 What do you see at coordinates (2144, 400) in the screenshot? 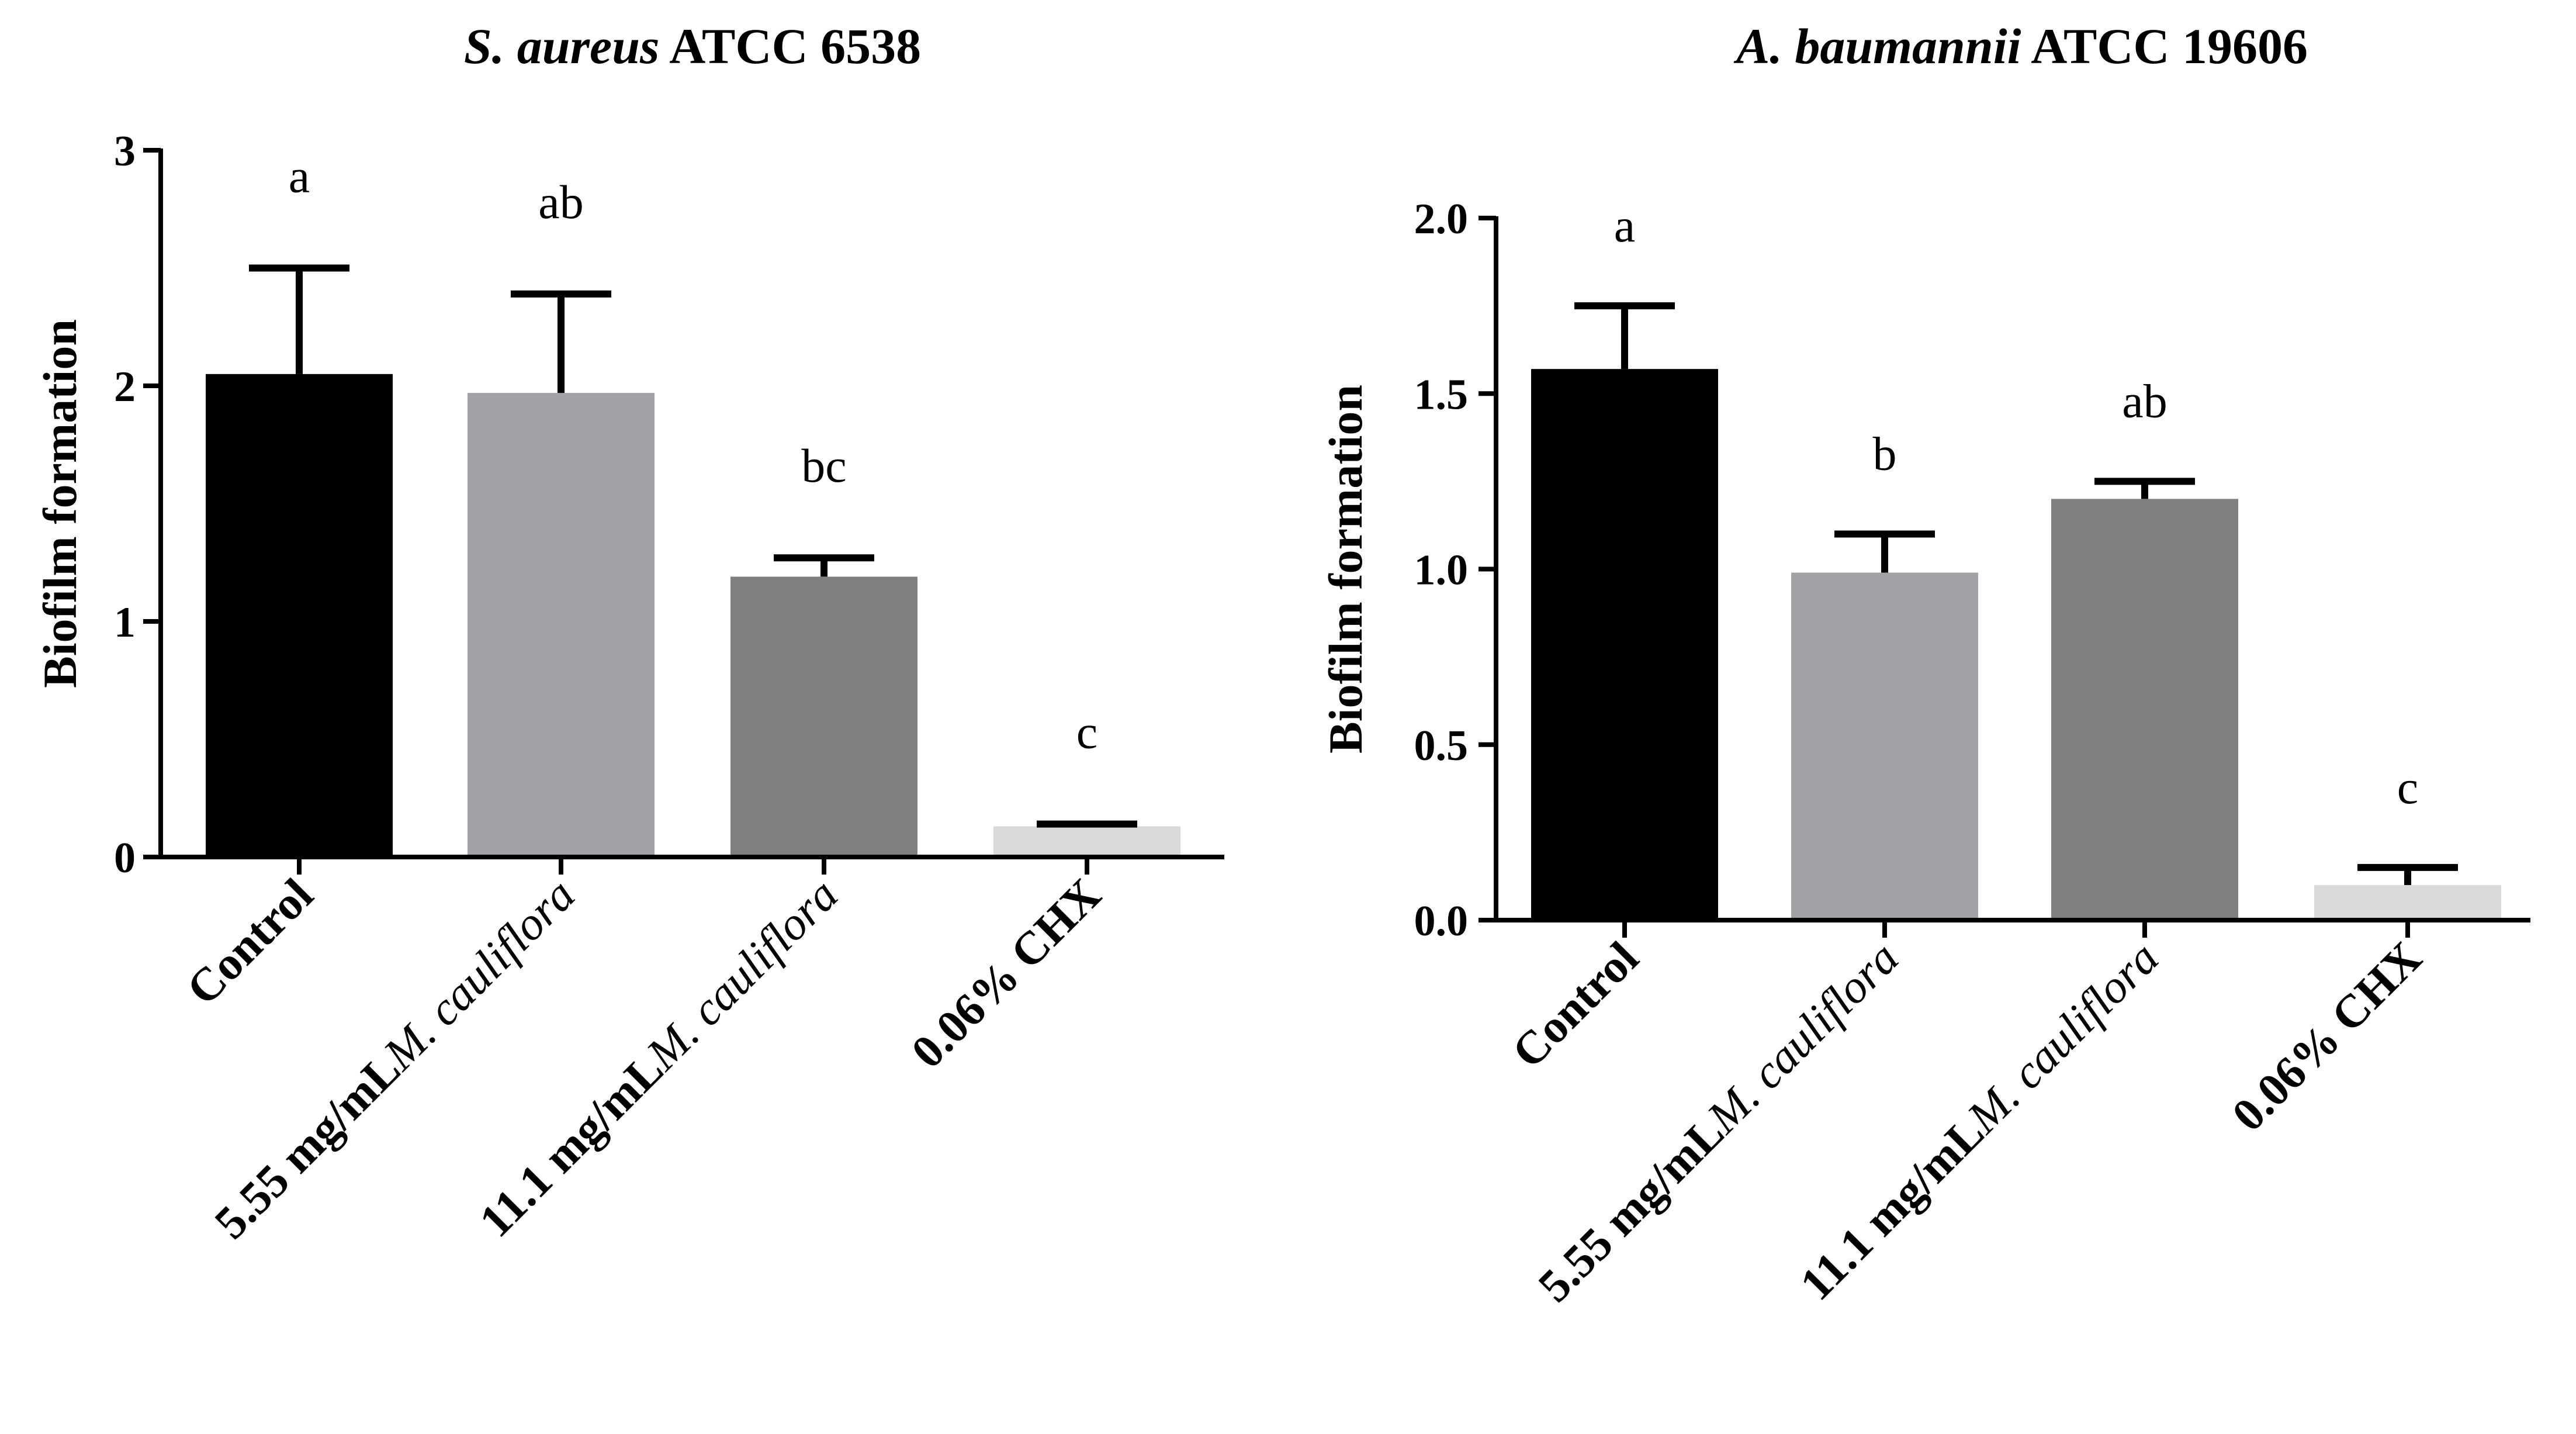
I see `significance-letter-3: ab` at bounding box center [2144, 400].